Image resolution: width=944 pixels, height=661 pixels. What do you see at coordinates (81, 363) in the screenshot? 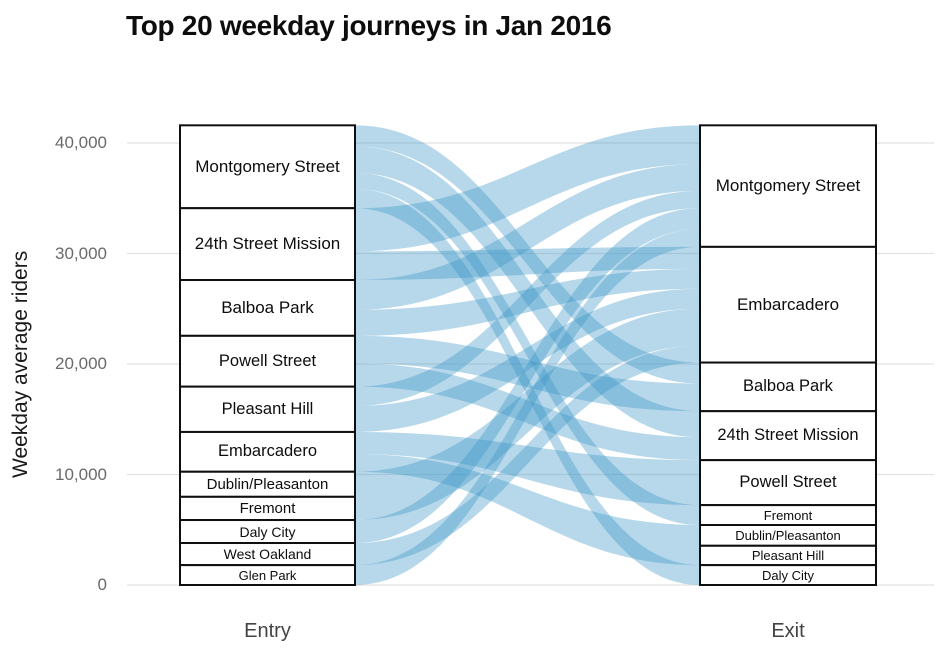
I see `y-tick-label: 20,000` at bounding box center [81, 363].